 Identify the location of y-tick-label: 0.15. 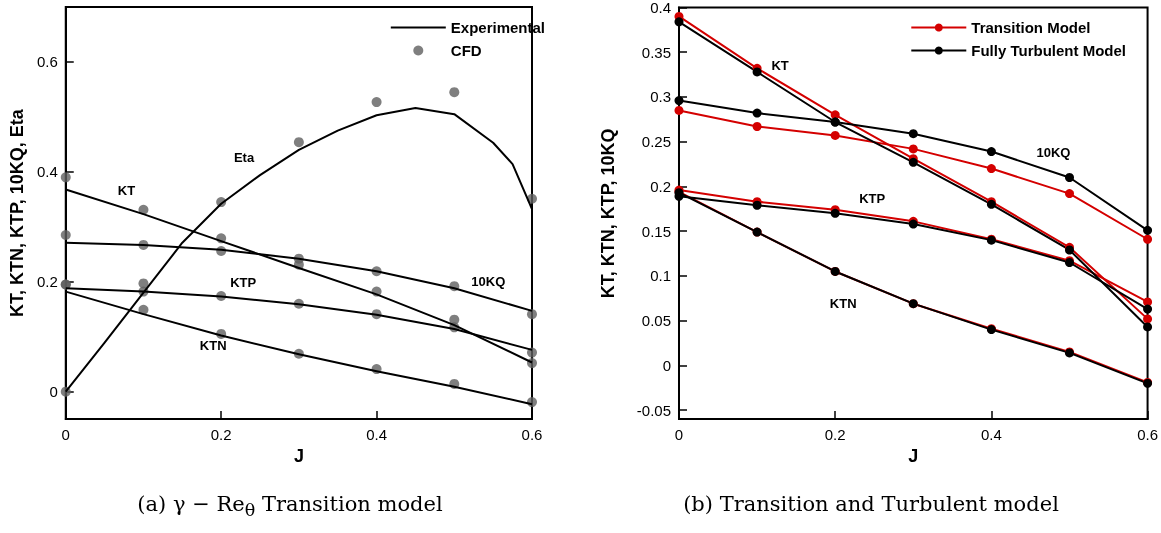
(656, 231).